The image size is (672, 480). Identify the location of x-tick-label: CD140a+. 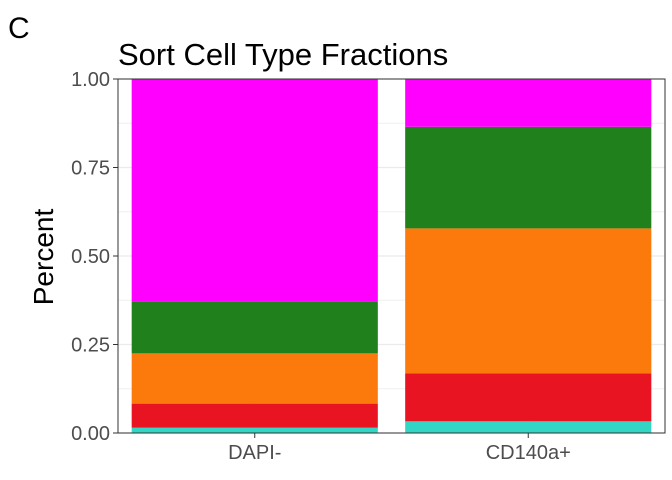
(528, 453).